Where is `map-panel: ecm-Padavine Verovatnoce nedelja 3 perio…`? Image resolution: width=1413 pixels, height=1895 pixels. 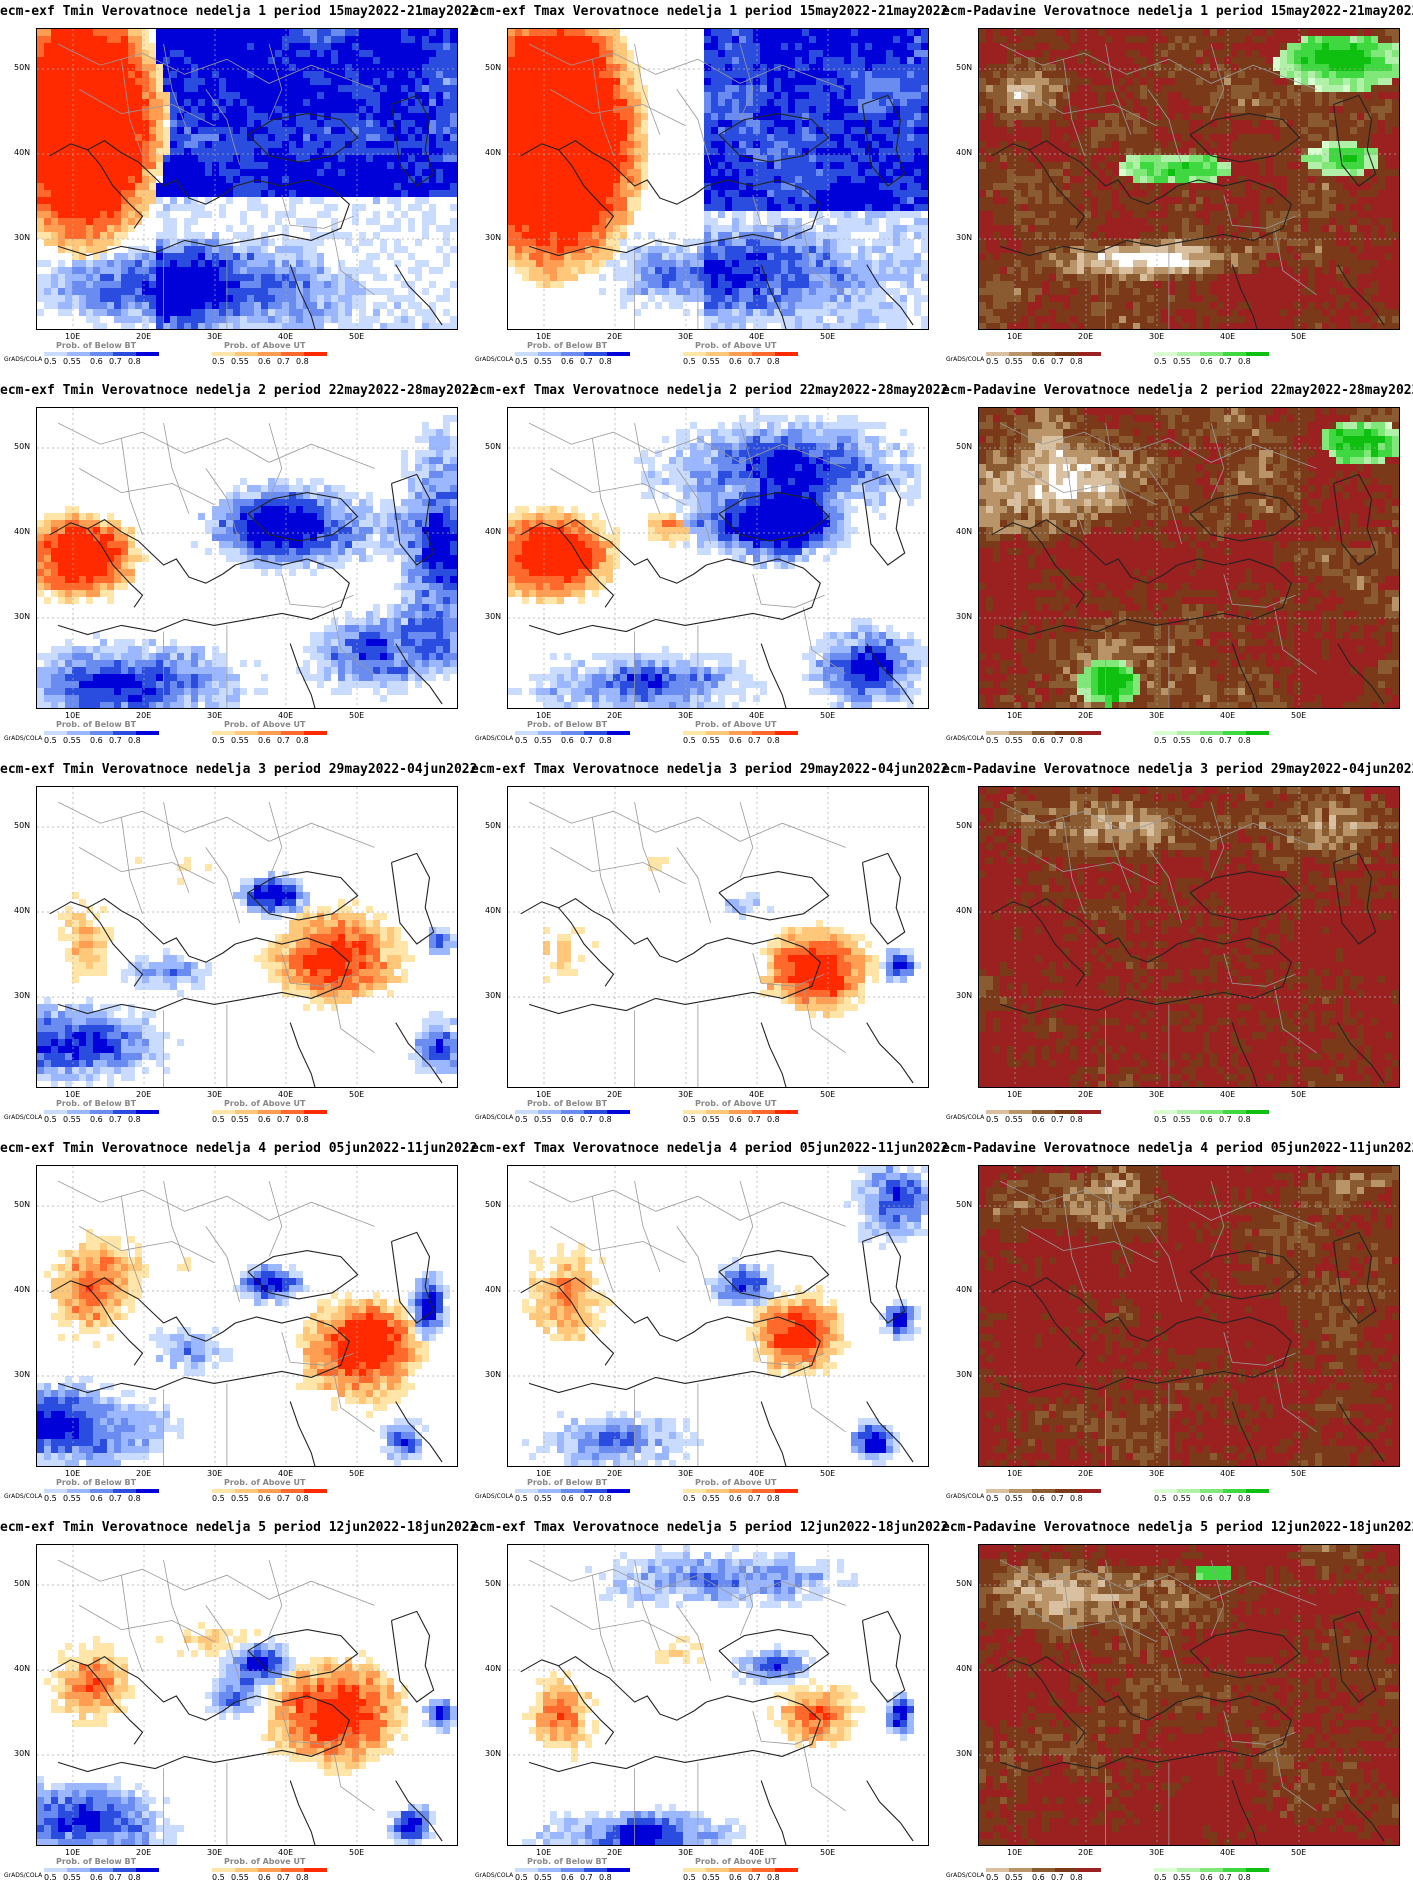 map-panel: ecm-Padavine Verovatnoce nedelja 3 perio… is located at coordinates (1177, 947).